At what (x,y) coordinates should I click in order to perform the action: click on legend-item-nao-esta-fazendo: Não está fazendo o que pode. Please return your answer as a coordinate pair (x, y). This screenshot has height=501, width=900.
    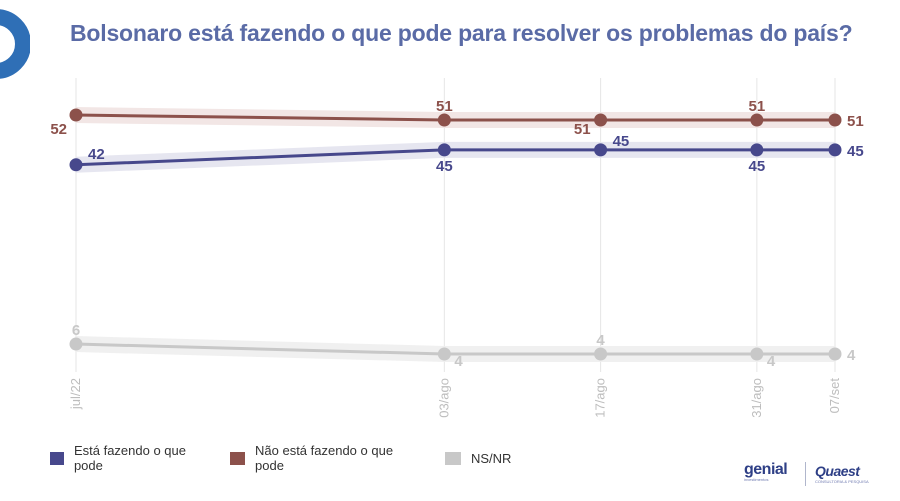
    Looking at the image, I should click on (322, 458).